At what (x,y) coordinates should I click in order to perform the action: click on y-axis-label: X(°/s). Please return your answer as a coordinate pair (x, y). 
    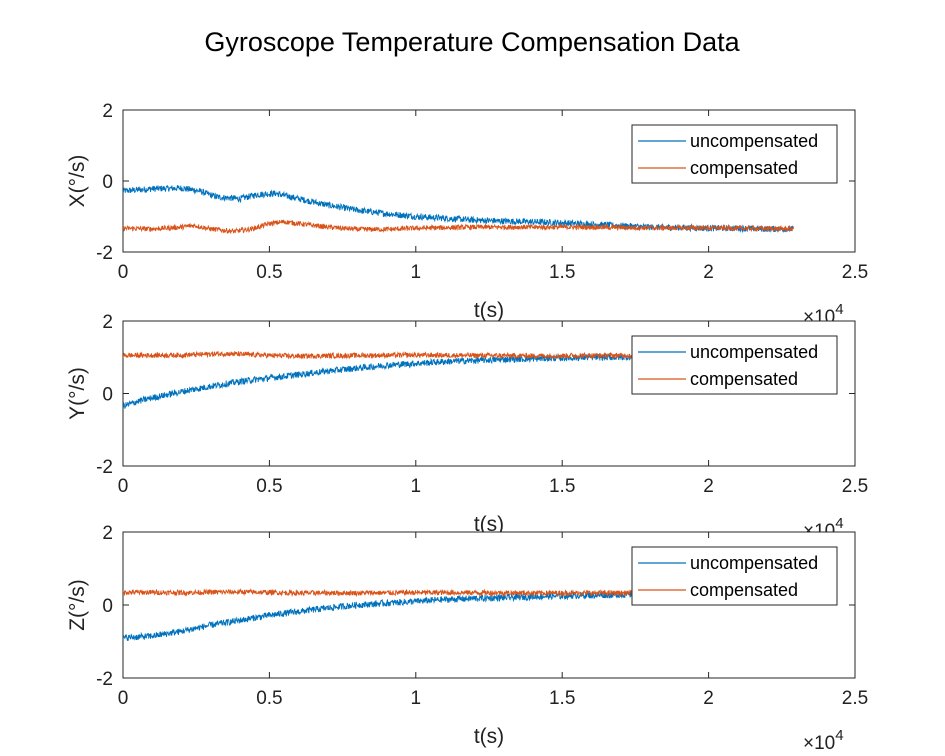
    Looking at the image, I should click on (77, 181).